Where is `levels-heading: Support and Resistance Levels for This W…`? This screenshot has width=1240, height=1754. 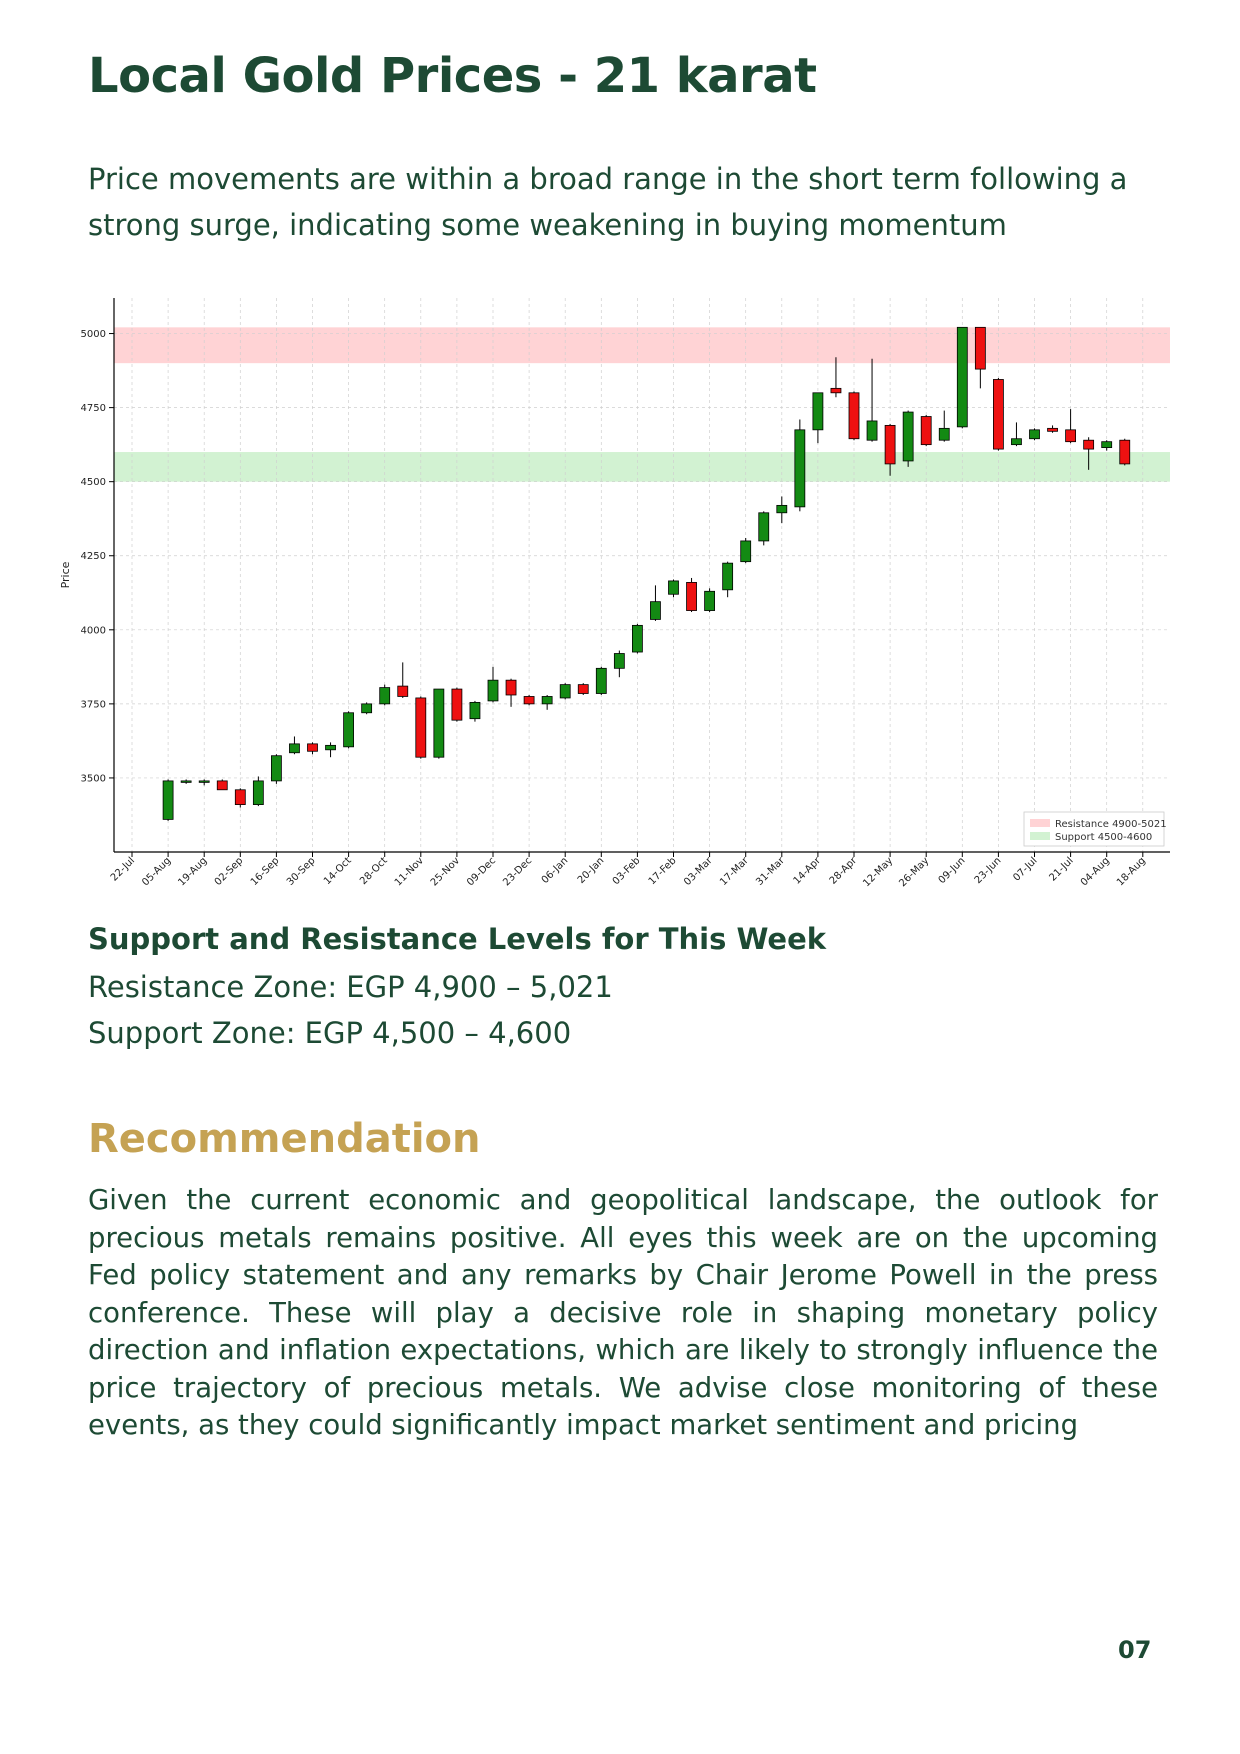
levels-heading: Support and Resistance Levels for This W… is located at coordinates (457, 939).